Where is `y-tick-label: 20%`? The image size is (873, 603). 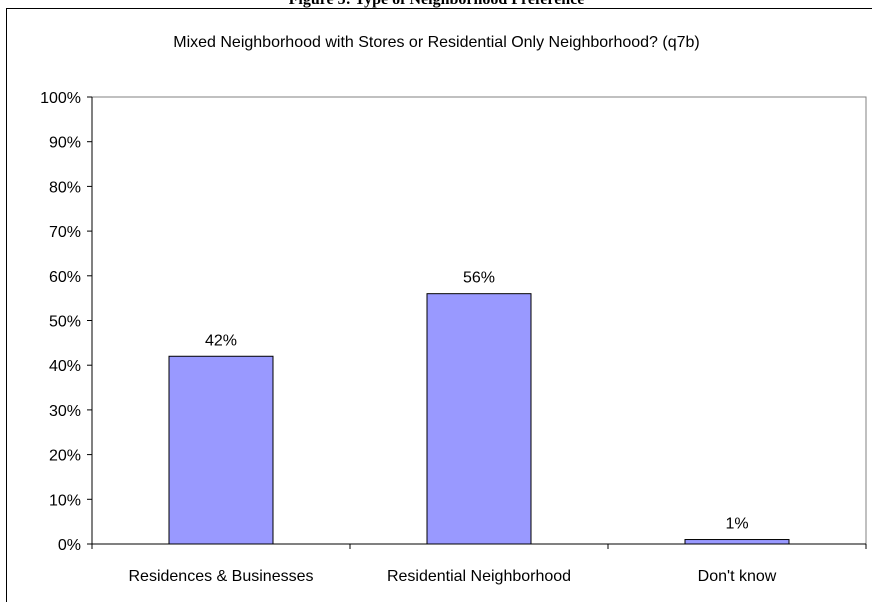 y-tick-label: 20% is located at coordinates (65, 456).